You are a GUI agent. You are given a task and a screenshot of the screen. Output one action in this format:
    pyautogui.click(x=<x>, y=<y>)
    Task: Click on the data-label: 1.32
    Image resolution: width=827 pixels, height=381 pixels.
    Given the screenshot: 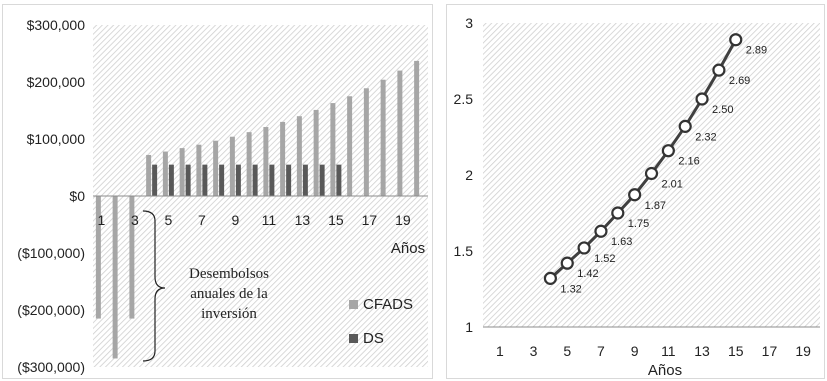 What is the action you would take?
    pyautogui.click(x=570, y=289)
    